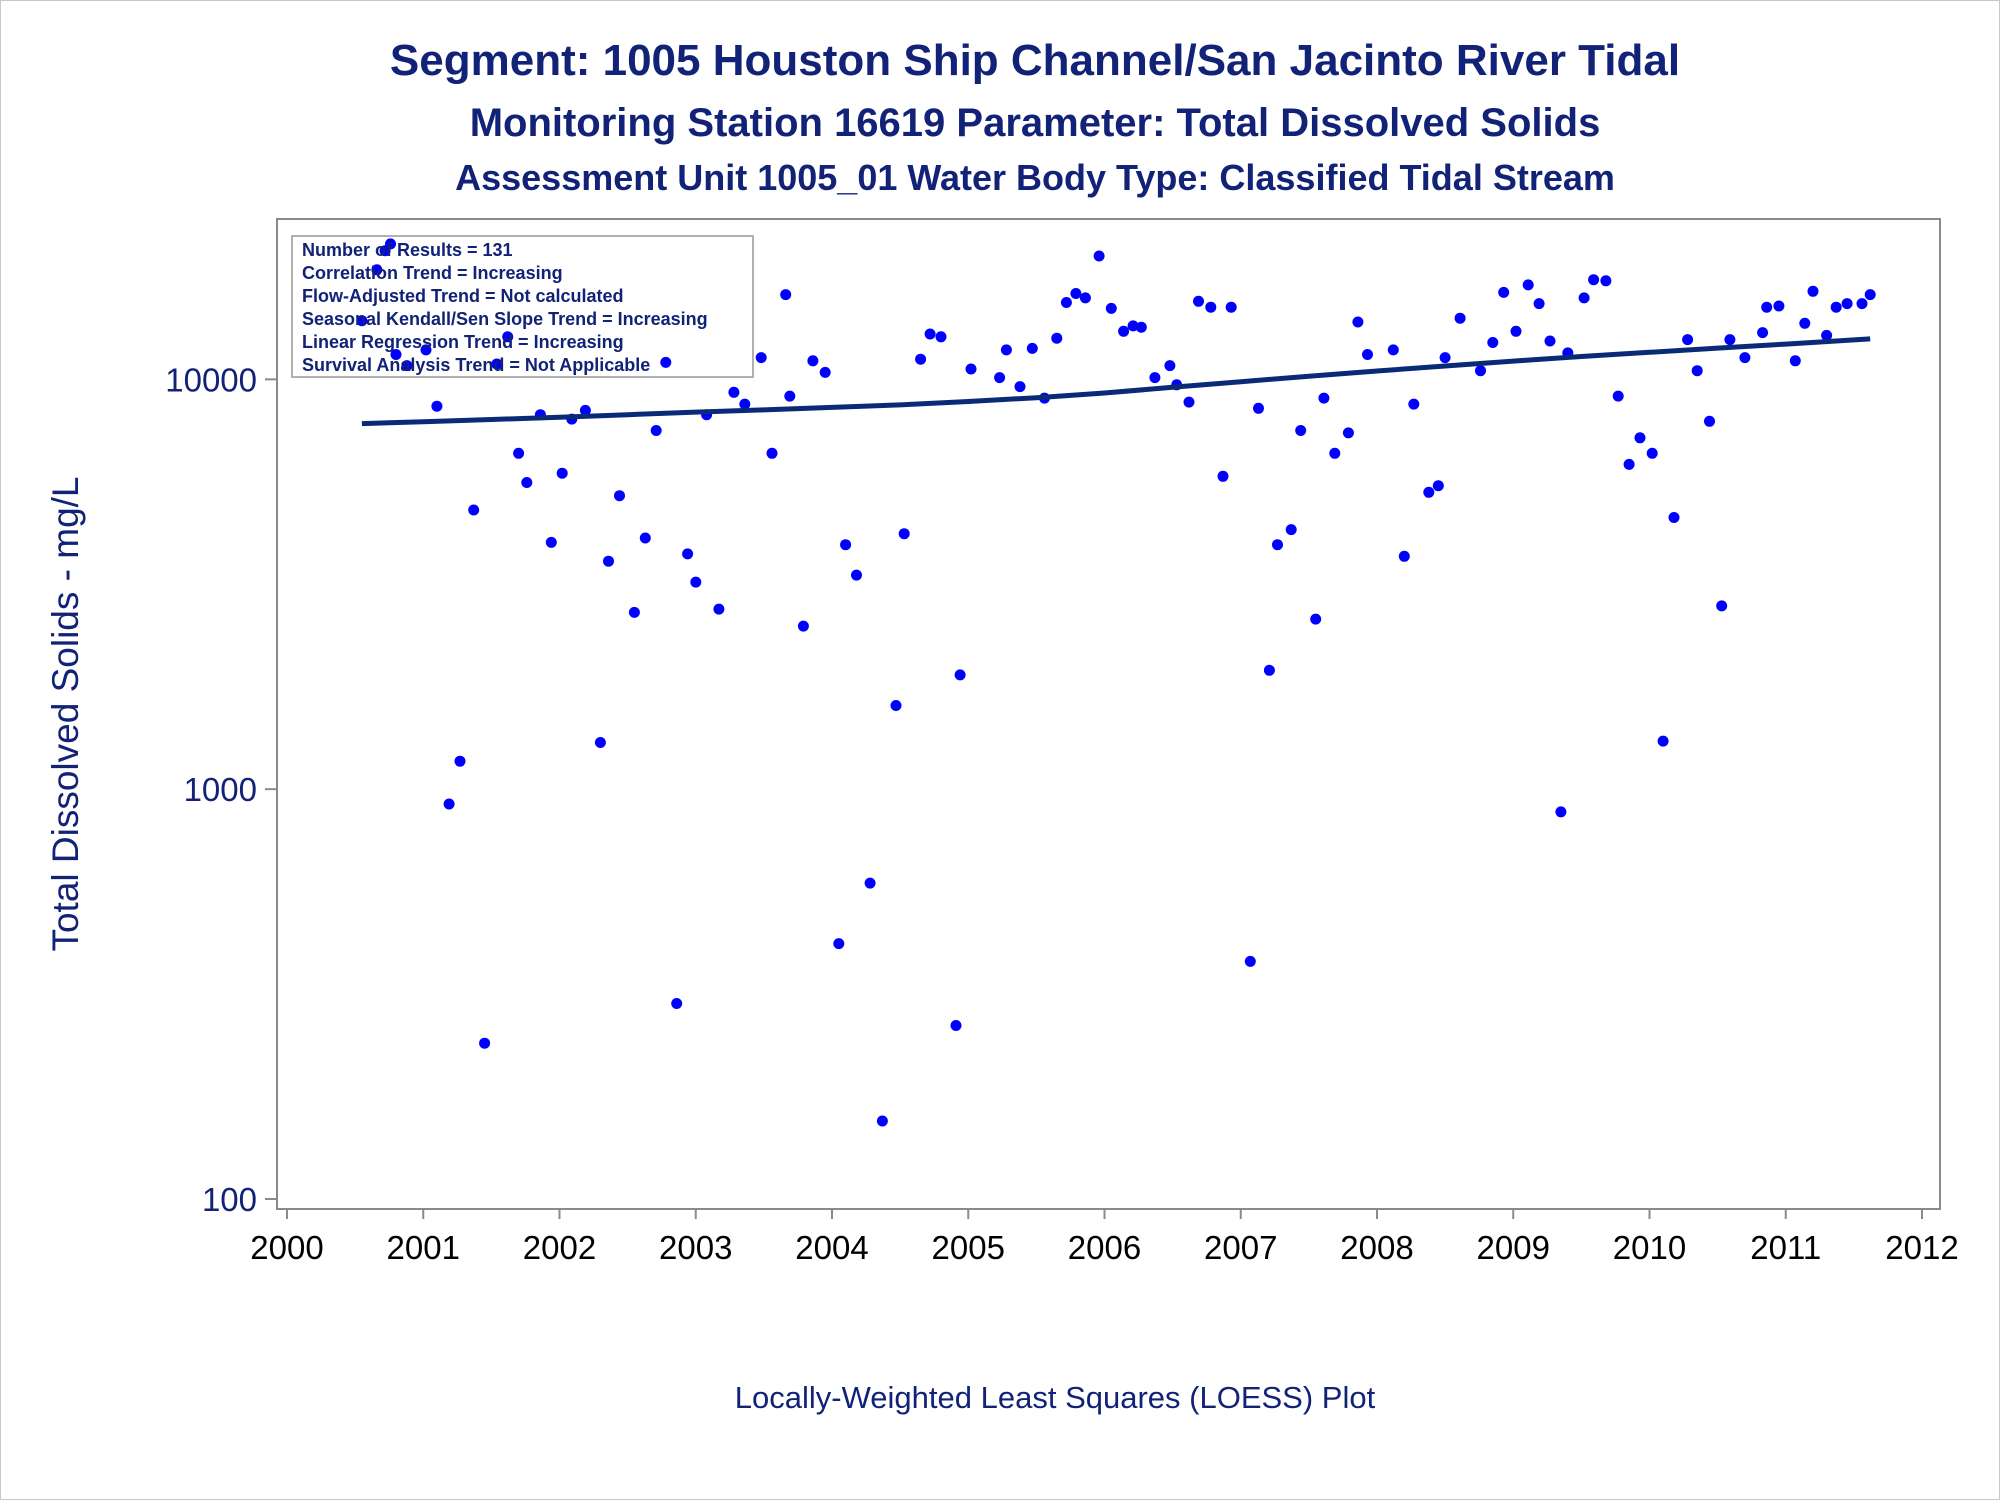  Describe the element at coordinates (65, 713) in the screenshot. I see `y-axis-label: Total Dissolved Solids - mg/L` at that location.